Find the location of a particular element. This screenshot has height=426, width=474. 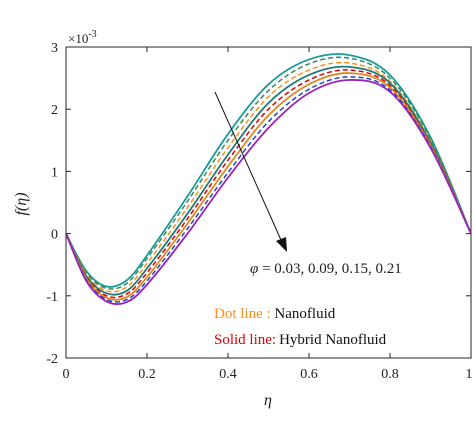

x-tick-label: 0.2 is located at coordinates (147, 374).